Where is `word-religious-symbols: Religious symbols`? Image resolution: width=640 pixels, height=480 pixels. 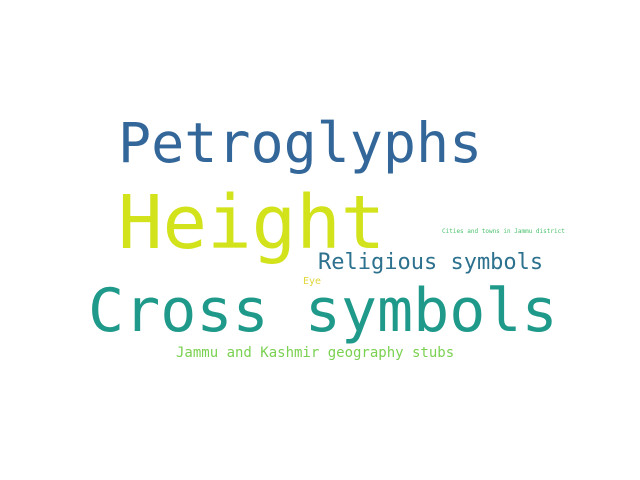 word-religious-symbols: Religious symbols is located at coordinates (431, 262).